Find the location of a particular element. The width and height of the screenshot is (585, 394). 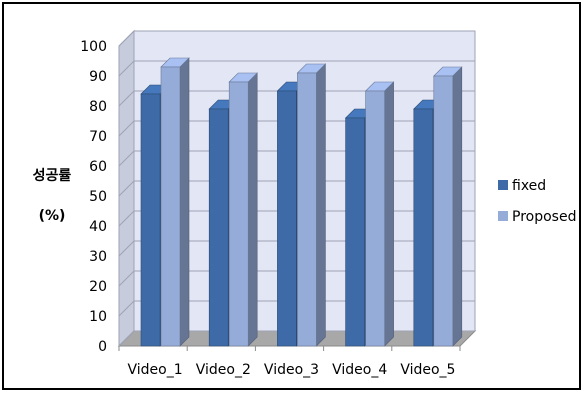

y-tick-labels: 0 10 20 30 40 50 60 70 80 90 100 is located at coordinates (93, 197).